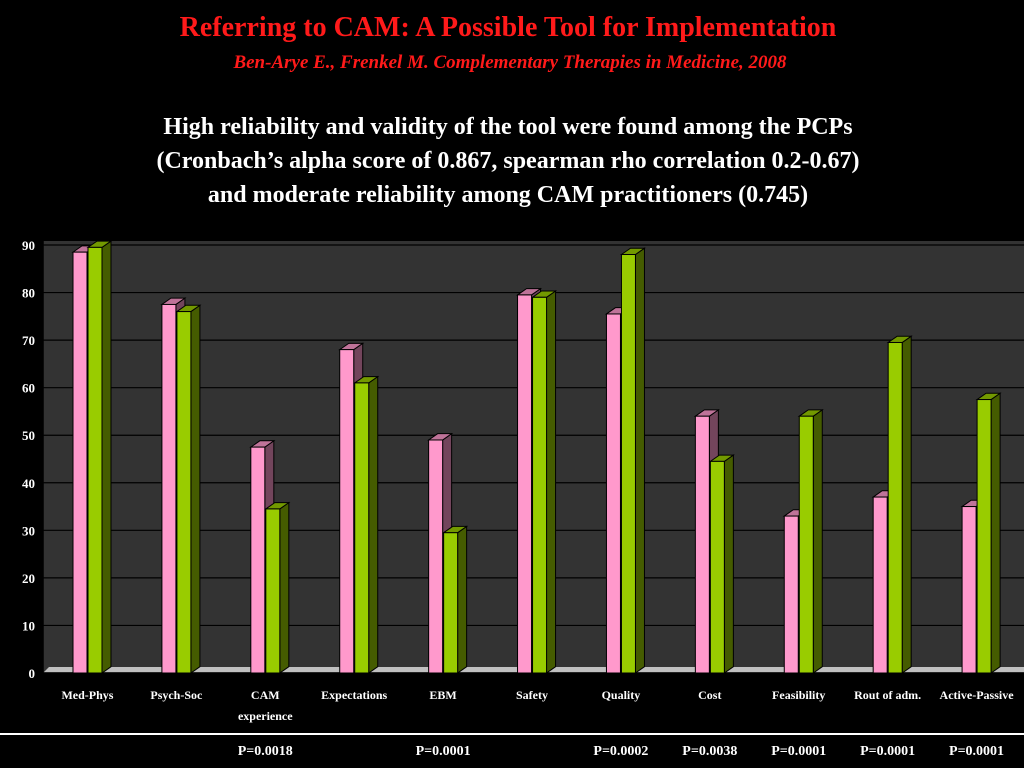 The image size is (1024, 768). Describe the element at coordinates (710, 751) in the screenshot. I see `p-value: P=0.0038` at that location.